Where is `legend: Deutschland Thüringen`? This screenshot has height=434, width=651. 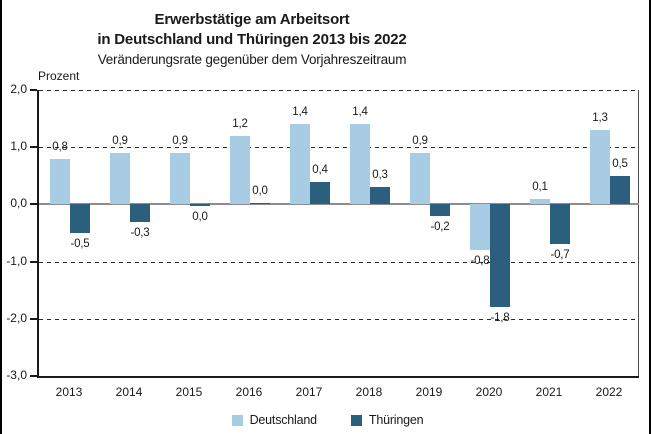
legend: Deutschland Thüringen is located at coordinates (325, 420).